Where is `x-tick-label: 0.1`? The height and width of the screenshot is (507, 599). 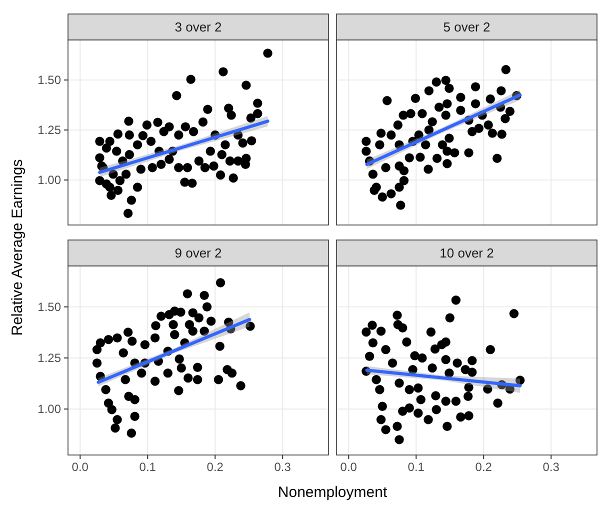 x-tick-label: 0.1 is located at coordinates (147, 467).